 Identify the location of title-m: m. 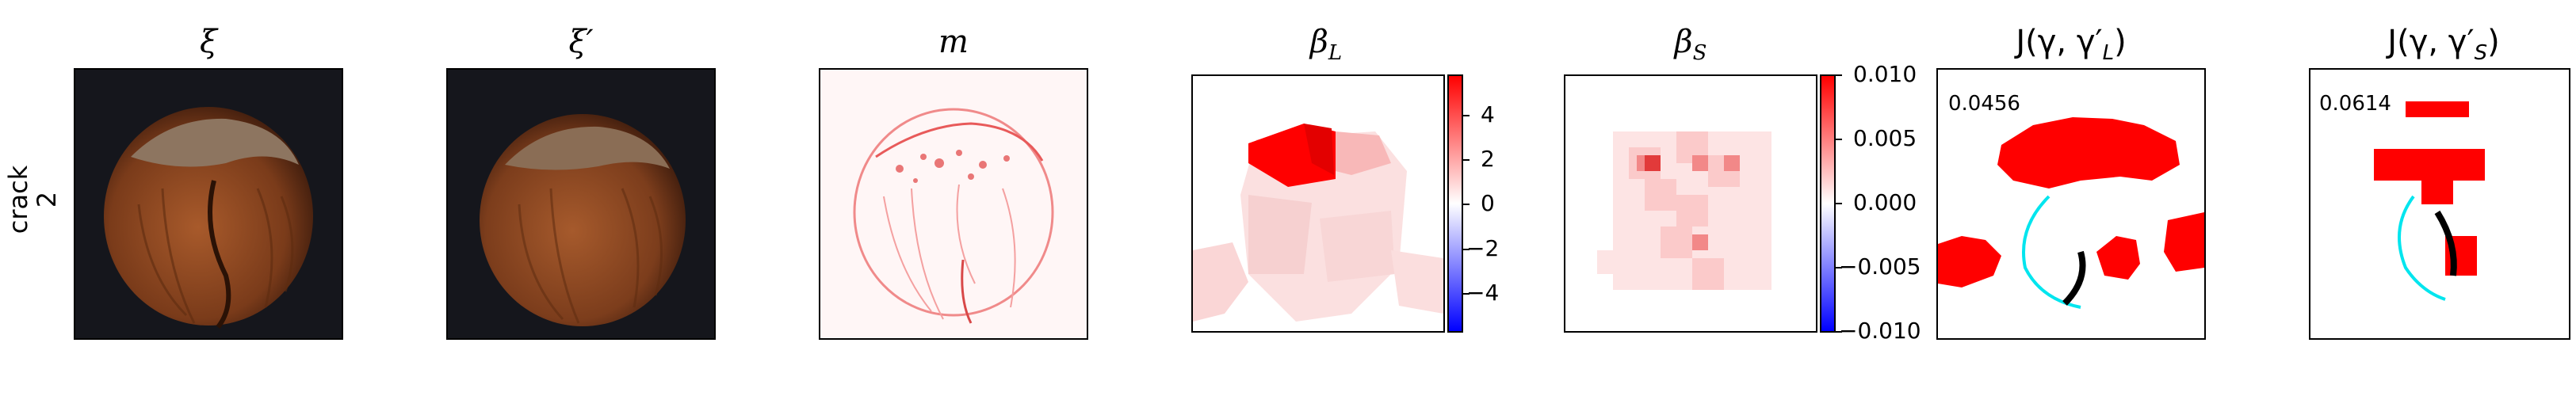
(954, 42).